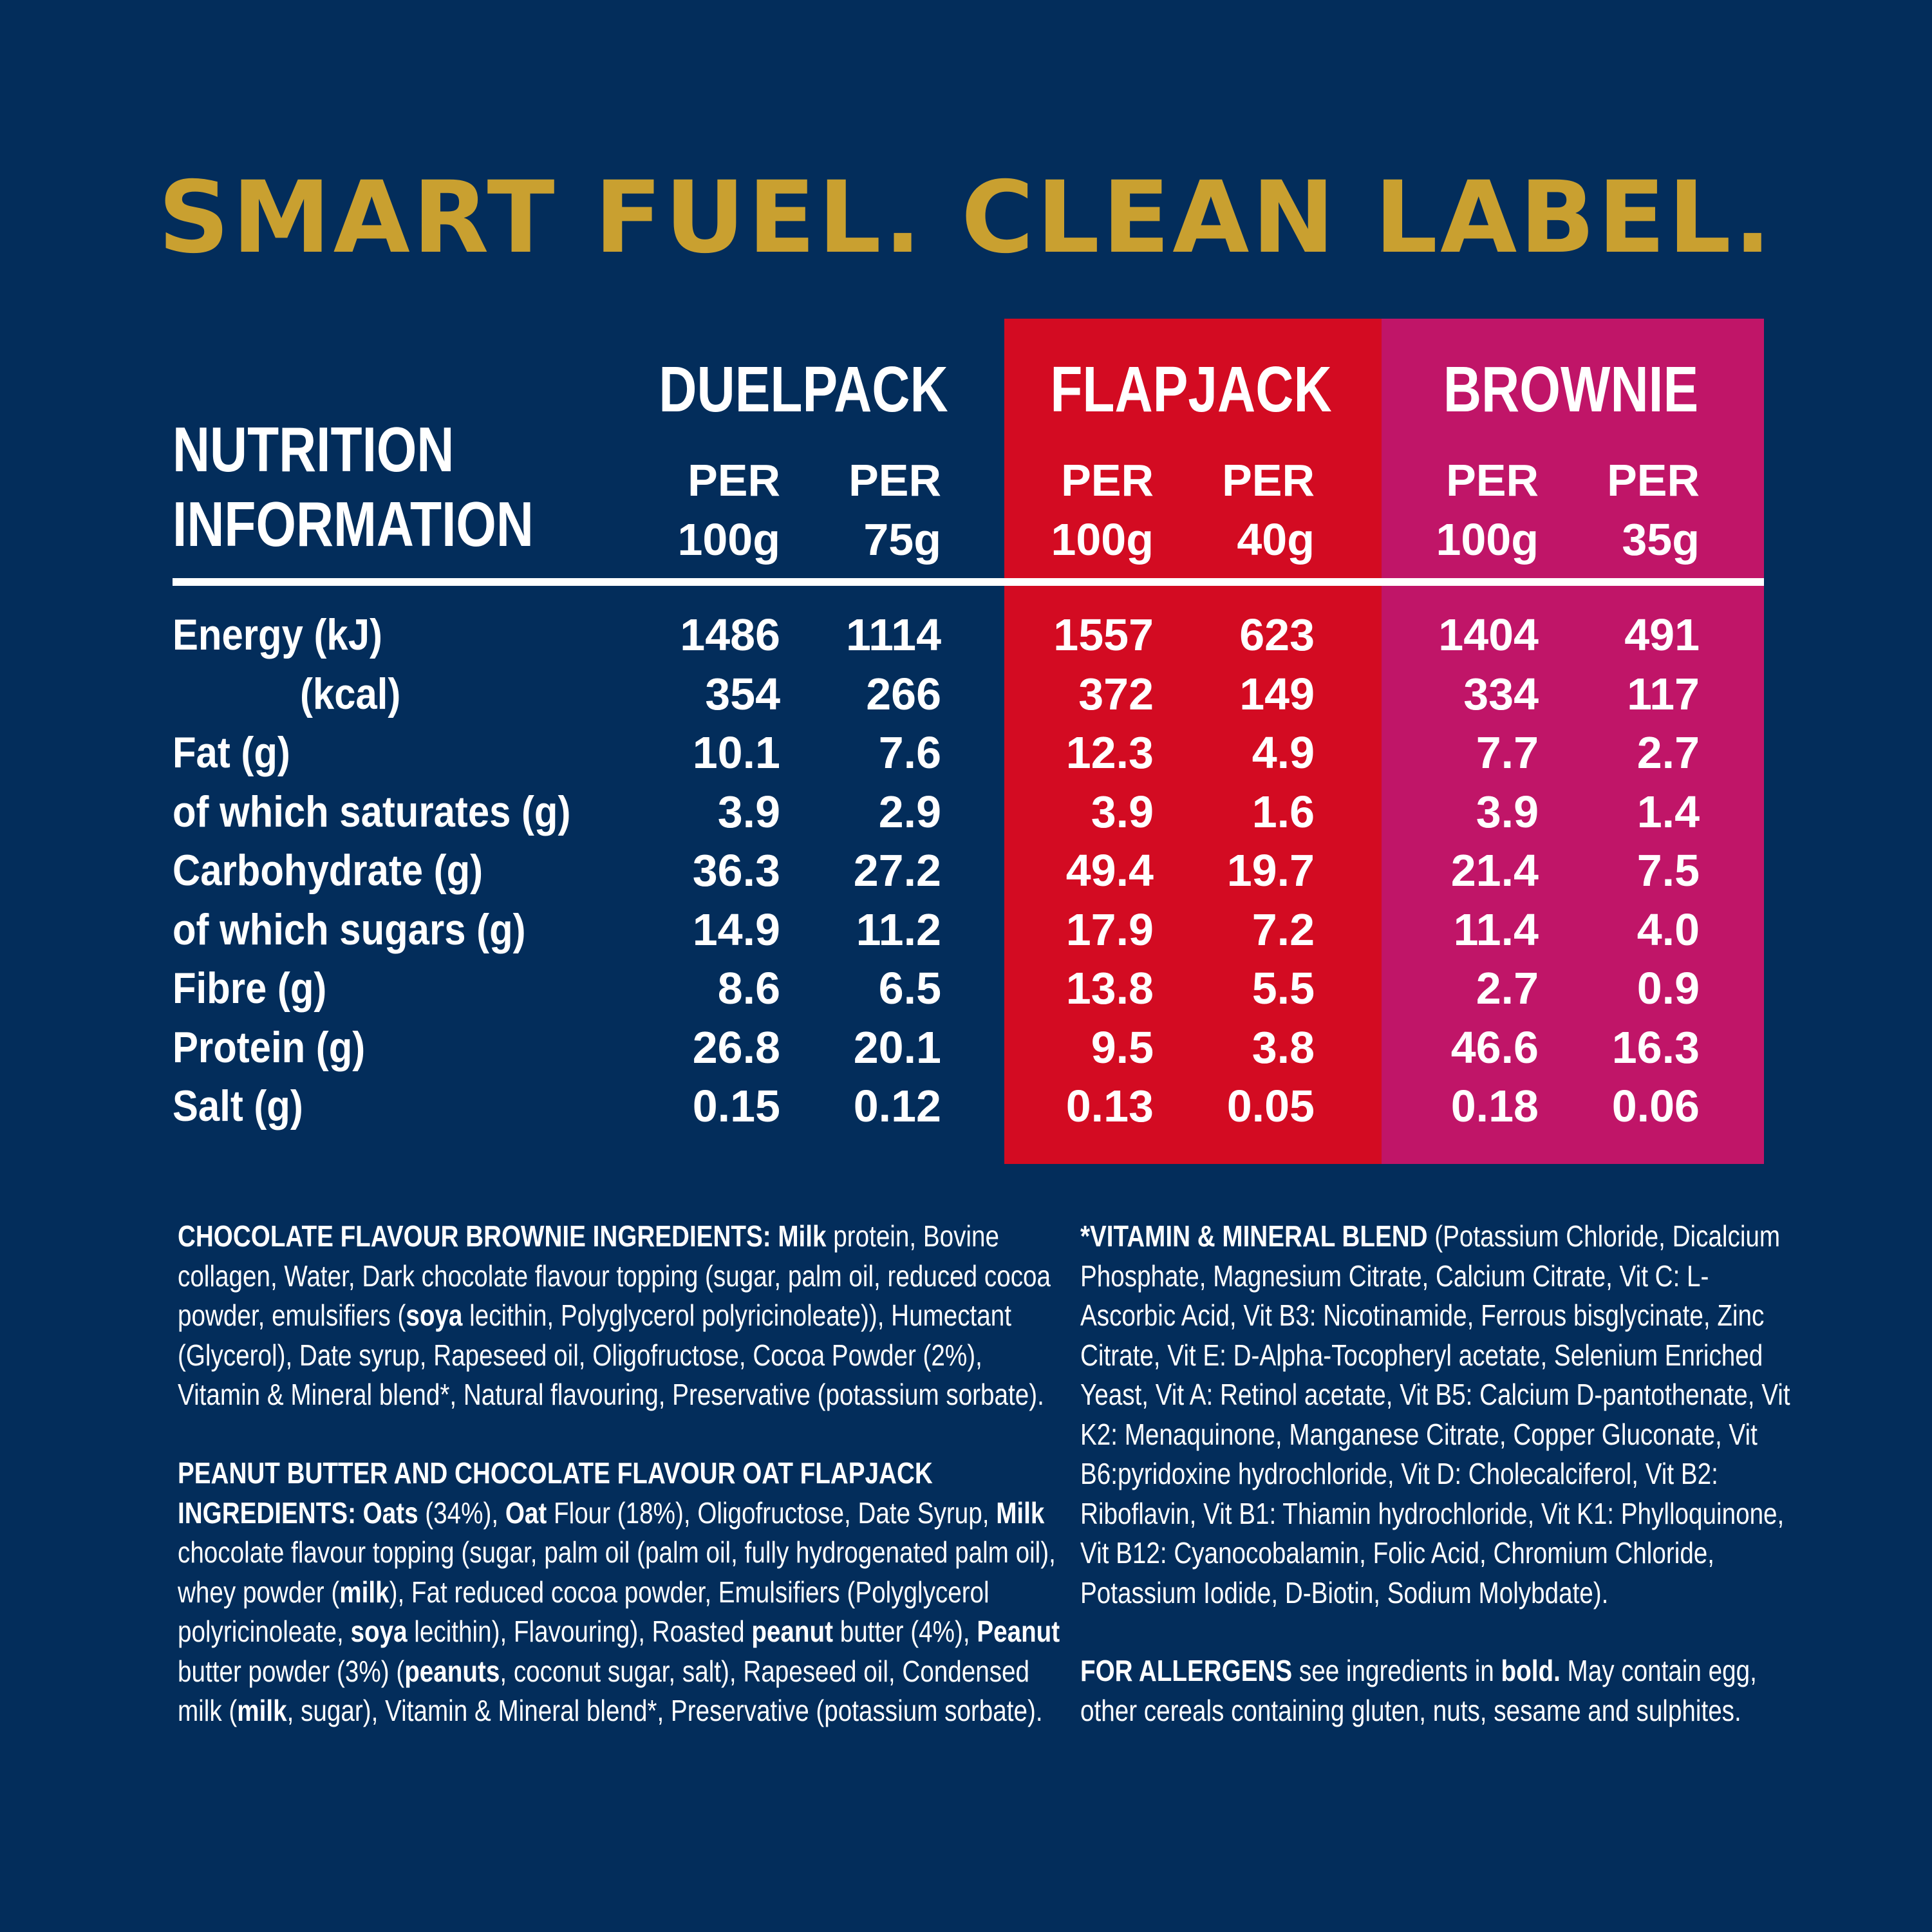  What do you see at coordinates (351, 694) in the screenshot?
I see `row-label-kcal: (kcal)` at bounding box center [351, 694].